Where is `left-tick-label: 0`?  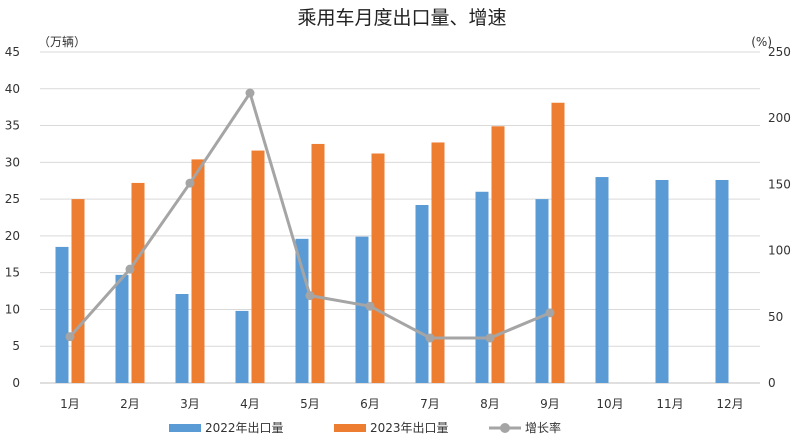
left-tick-label: 0 is located at coordinates (16, 383).